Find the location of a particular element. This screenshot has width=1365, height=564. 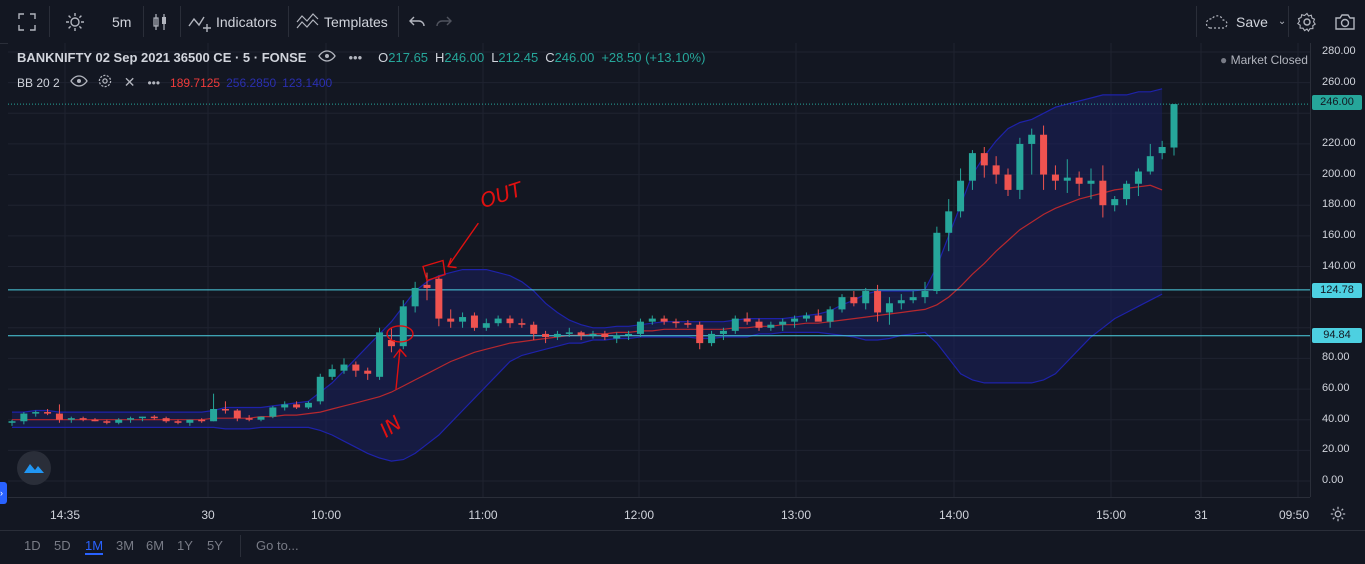

price-tick-label: 260.00 is located at coordinates (1339, 81).